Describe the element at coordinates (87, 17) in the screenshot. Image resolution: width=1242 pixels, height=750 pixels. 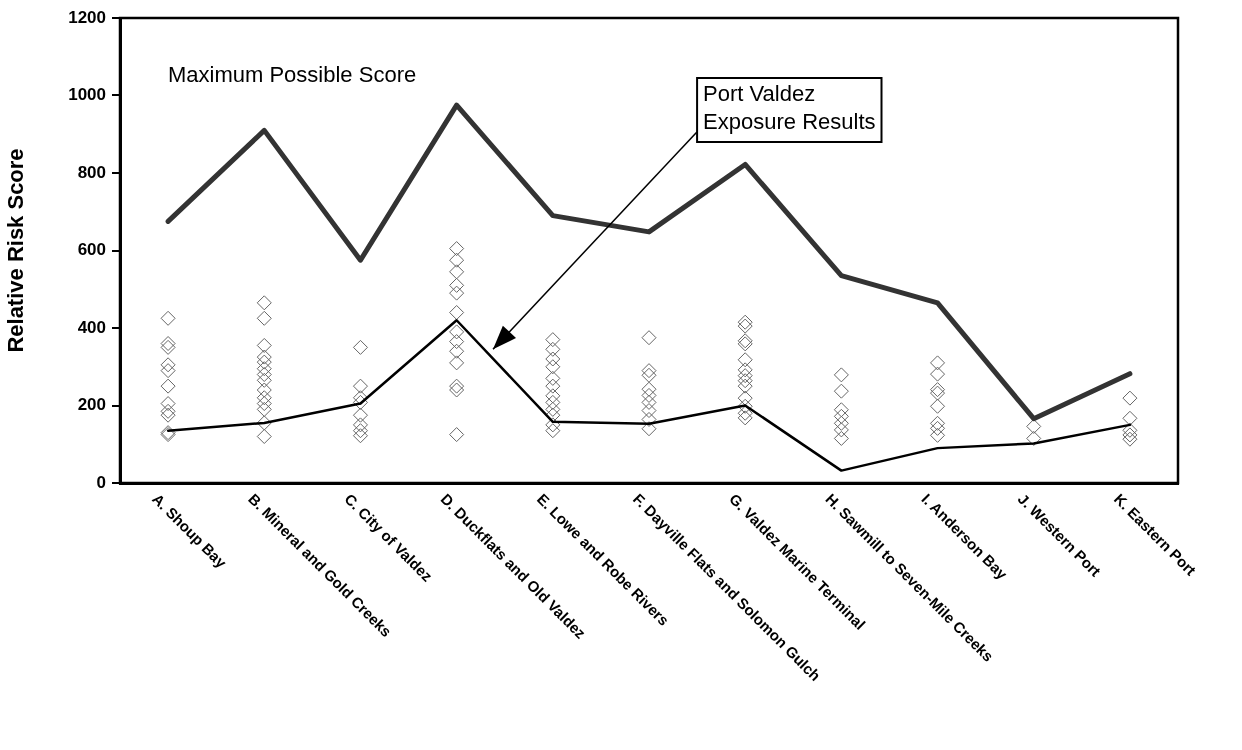
I see `y-tick-label: 1200` at that location.